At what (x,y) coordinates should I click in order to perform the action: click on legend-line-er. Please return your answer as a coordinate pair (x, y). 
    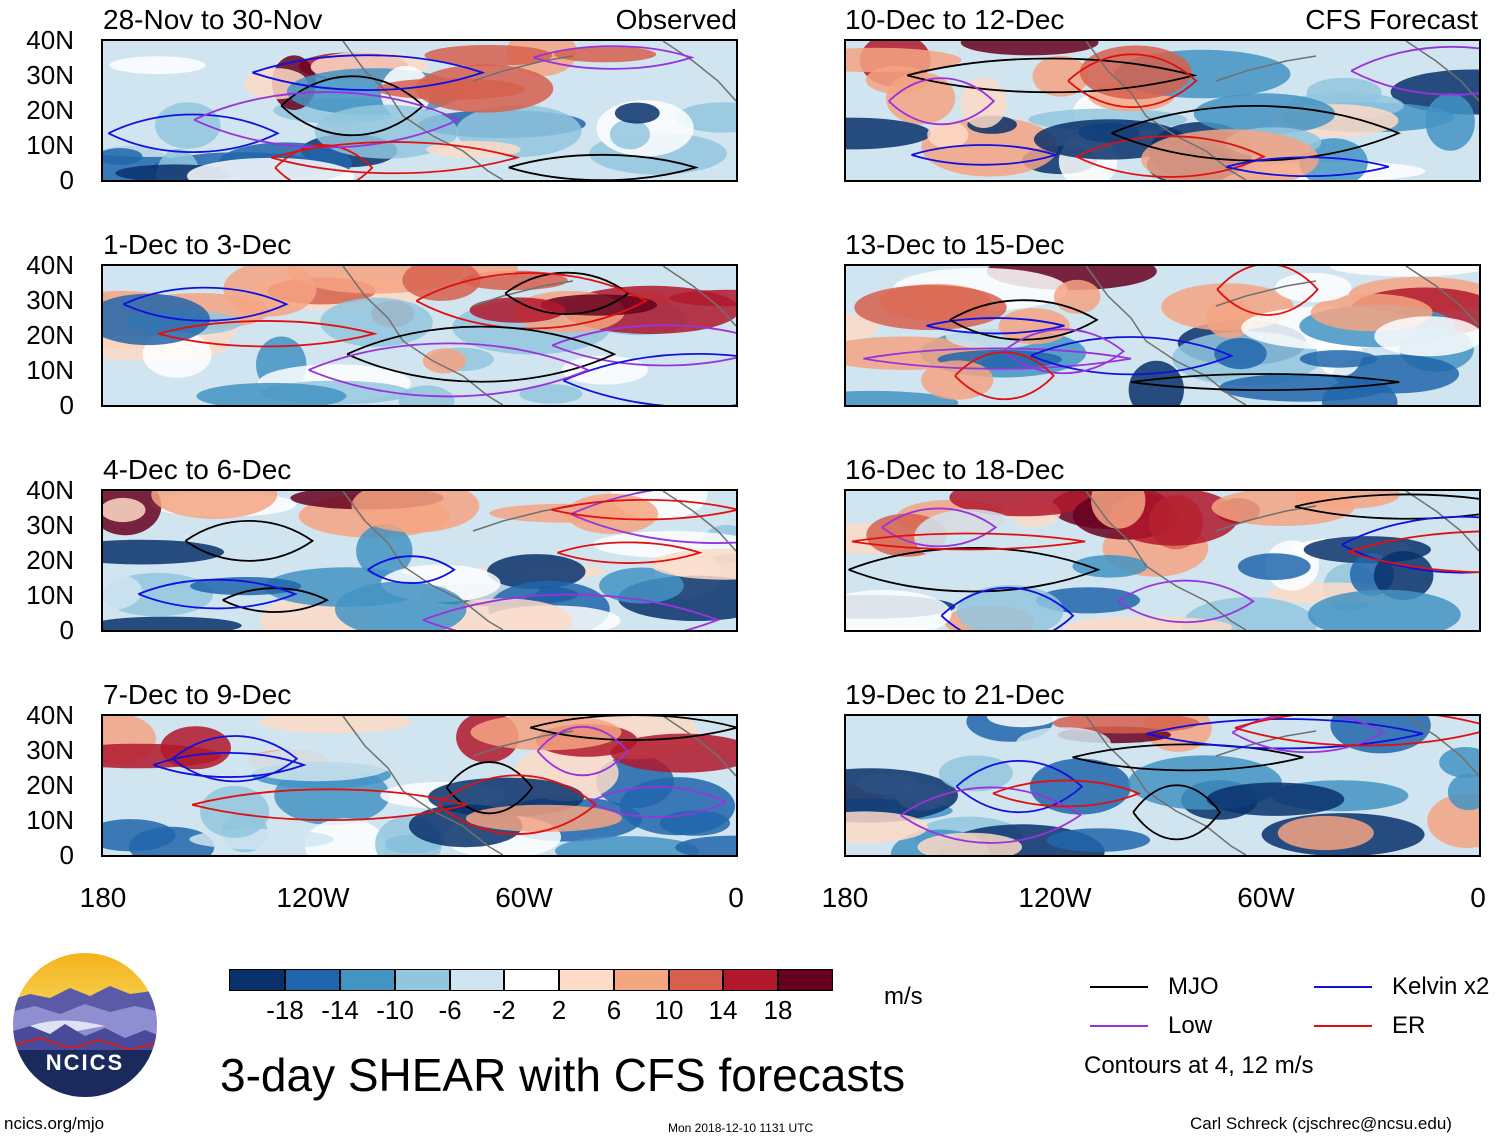
    Looking at the image, I should click on (1343, 1026).